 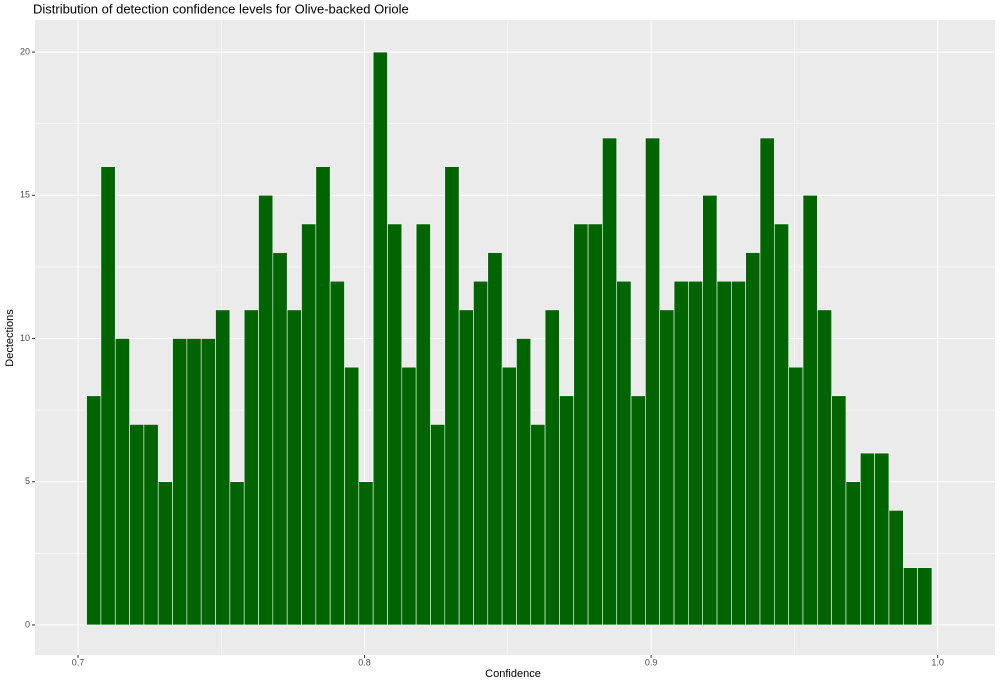 What do you see at coordinates (27, 624) in the screenshot?
I see `y-tick-label: 0` at bounding box center [27, 624].